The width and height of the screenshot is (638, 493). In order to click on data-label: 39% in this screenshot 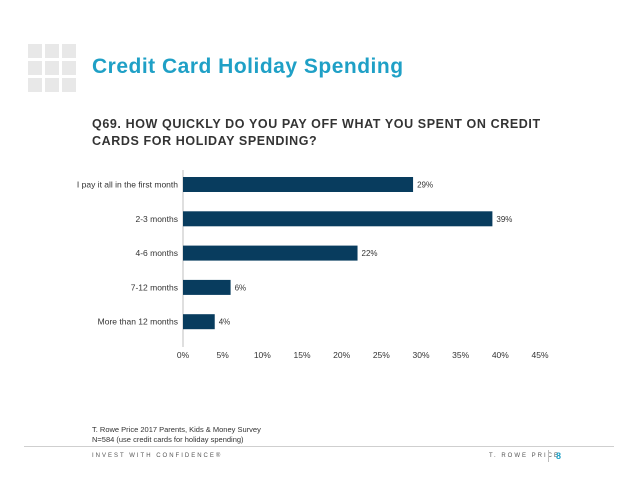, I will do `click(504, 219)`.